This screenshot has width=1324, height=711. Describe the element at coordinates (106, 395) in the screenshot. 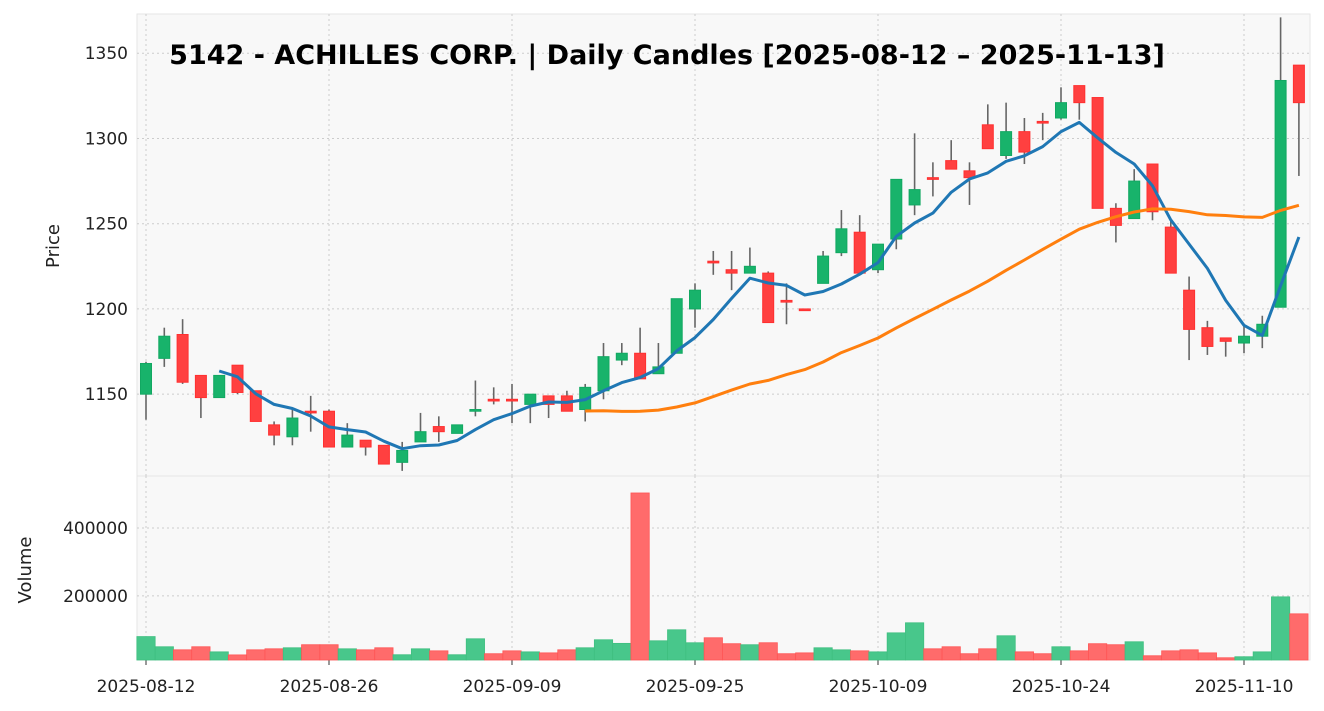

I see `price-y-tick-label: 1150` at that location.